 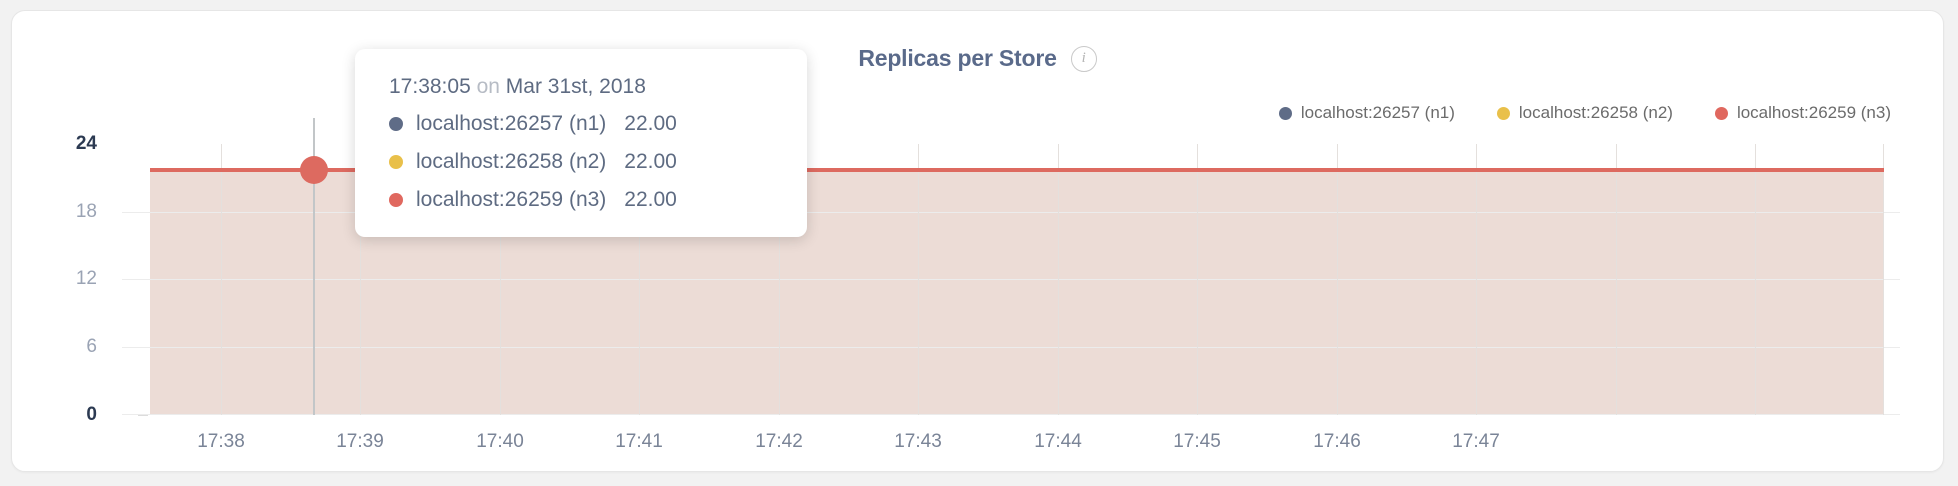 I want to click on legend-item-n3: localhost:26259 (n3), so click(x=1802, y=113).